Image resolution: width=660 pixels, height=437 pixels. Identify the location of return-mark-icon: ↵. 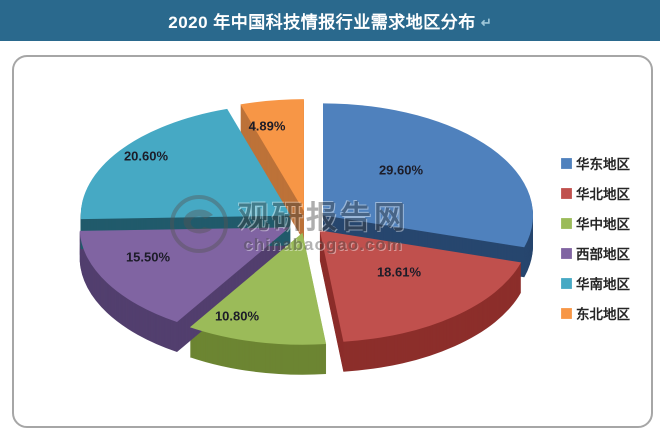
(486, 22).